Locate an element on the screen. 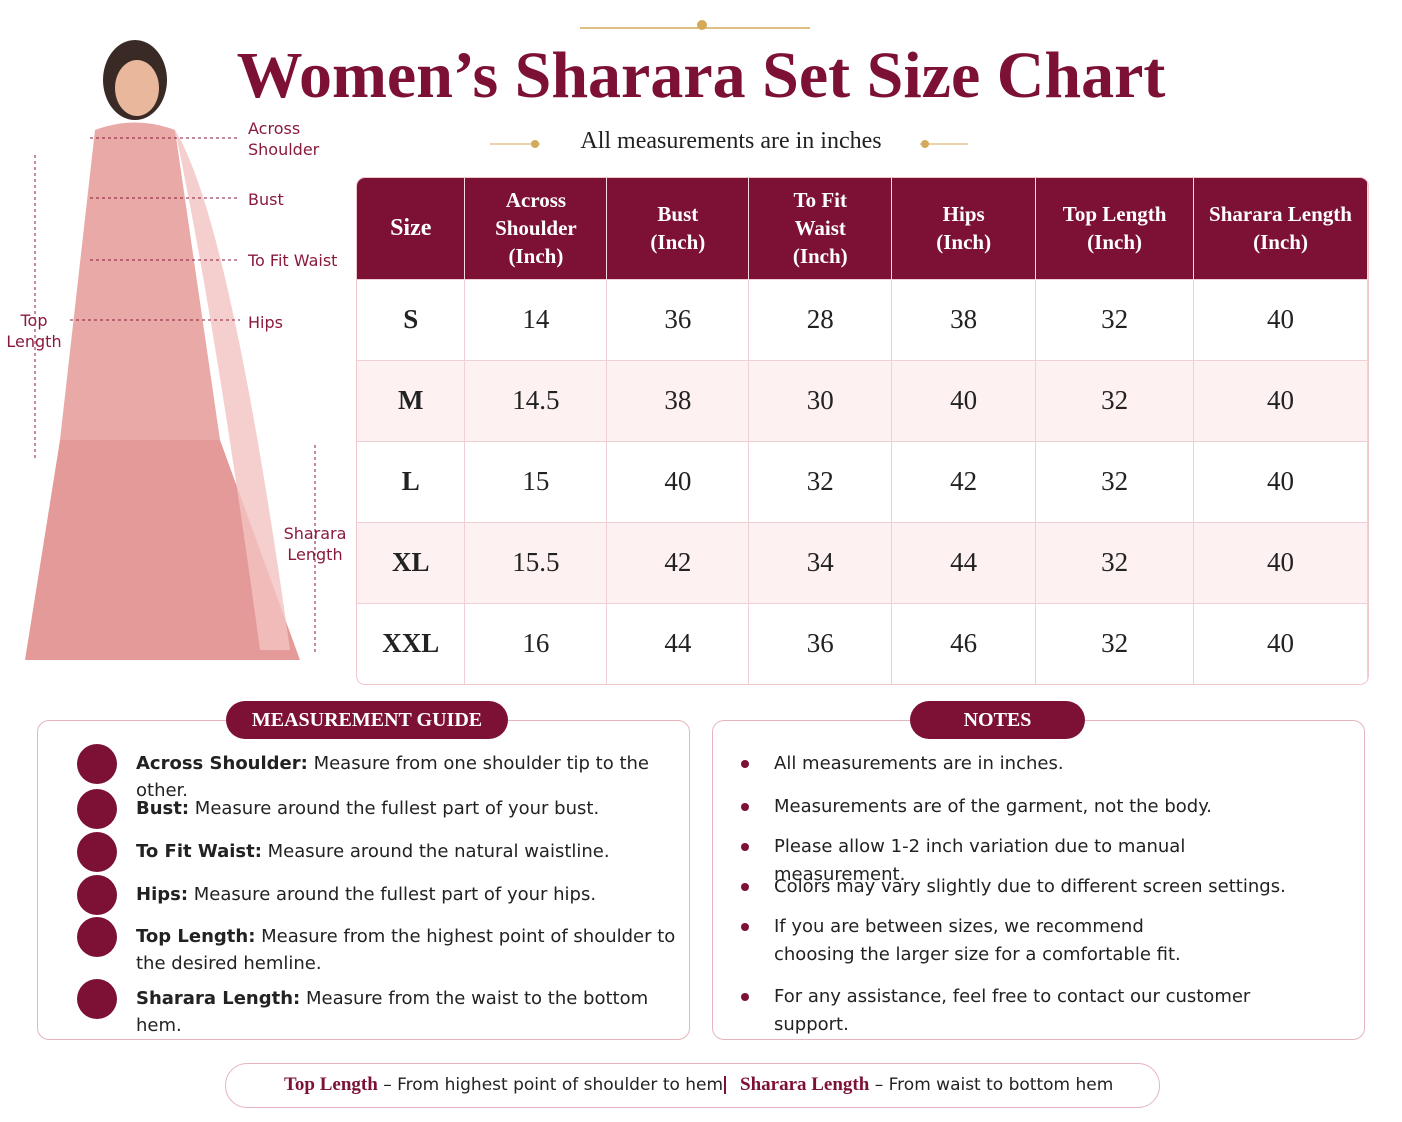 The height and width of the screenshot is (1122, 1402). header-cell: Sharara Length (Inch) is located at coordinates (1280, 228).